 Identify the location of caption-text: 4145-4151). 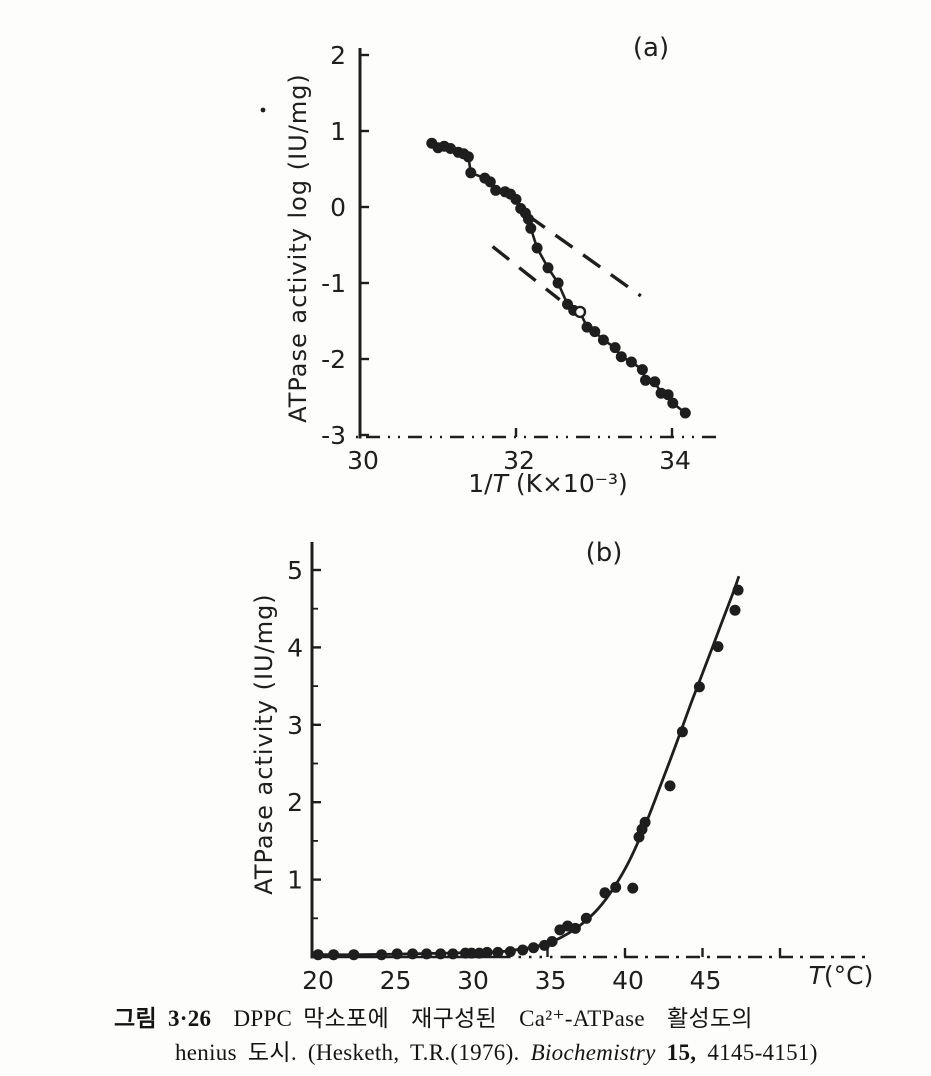
(757, 1052).